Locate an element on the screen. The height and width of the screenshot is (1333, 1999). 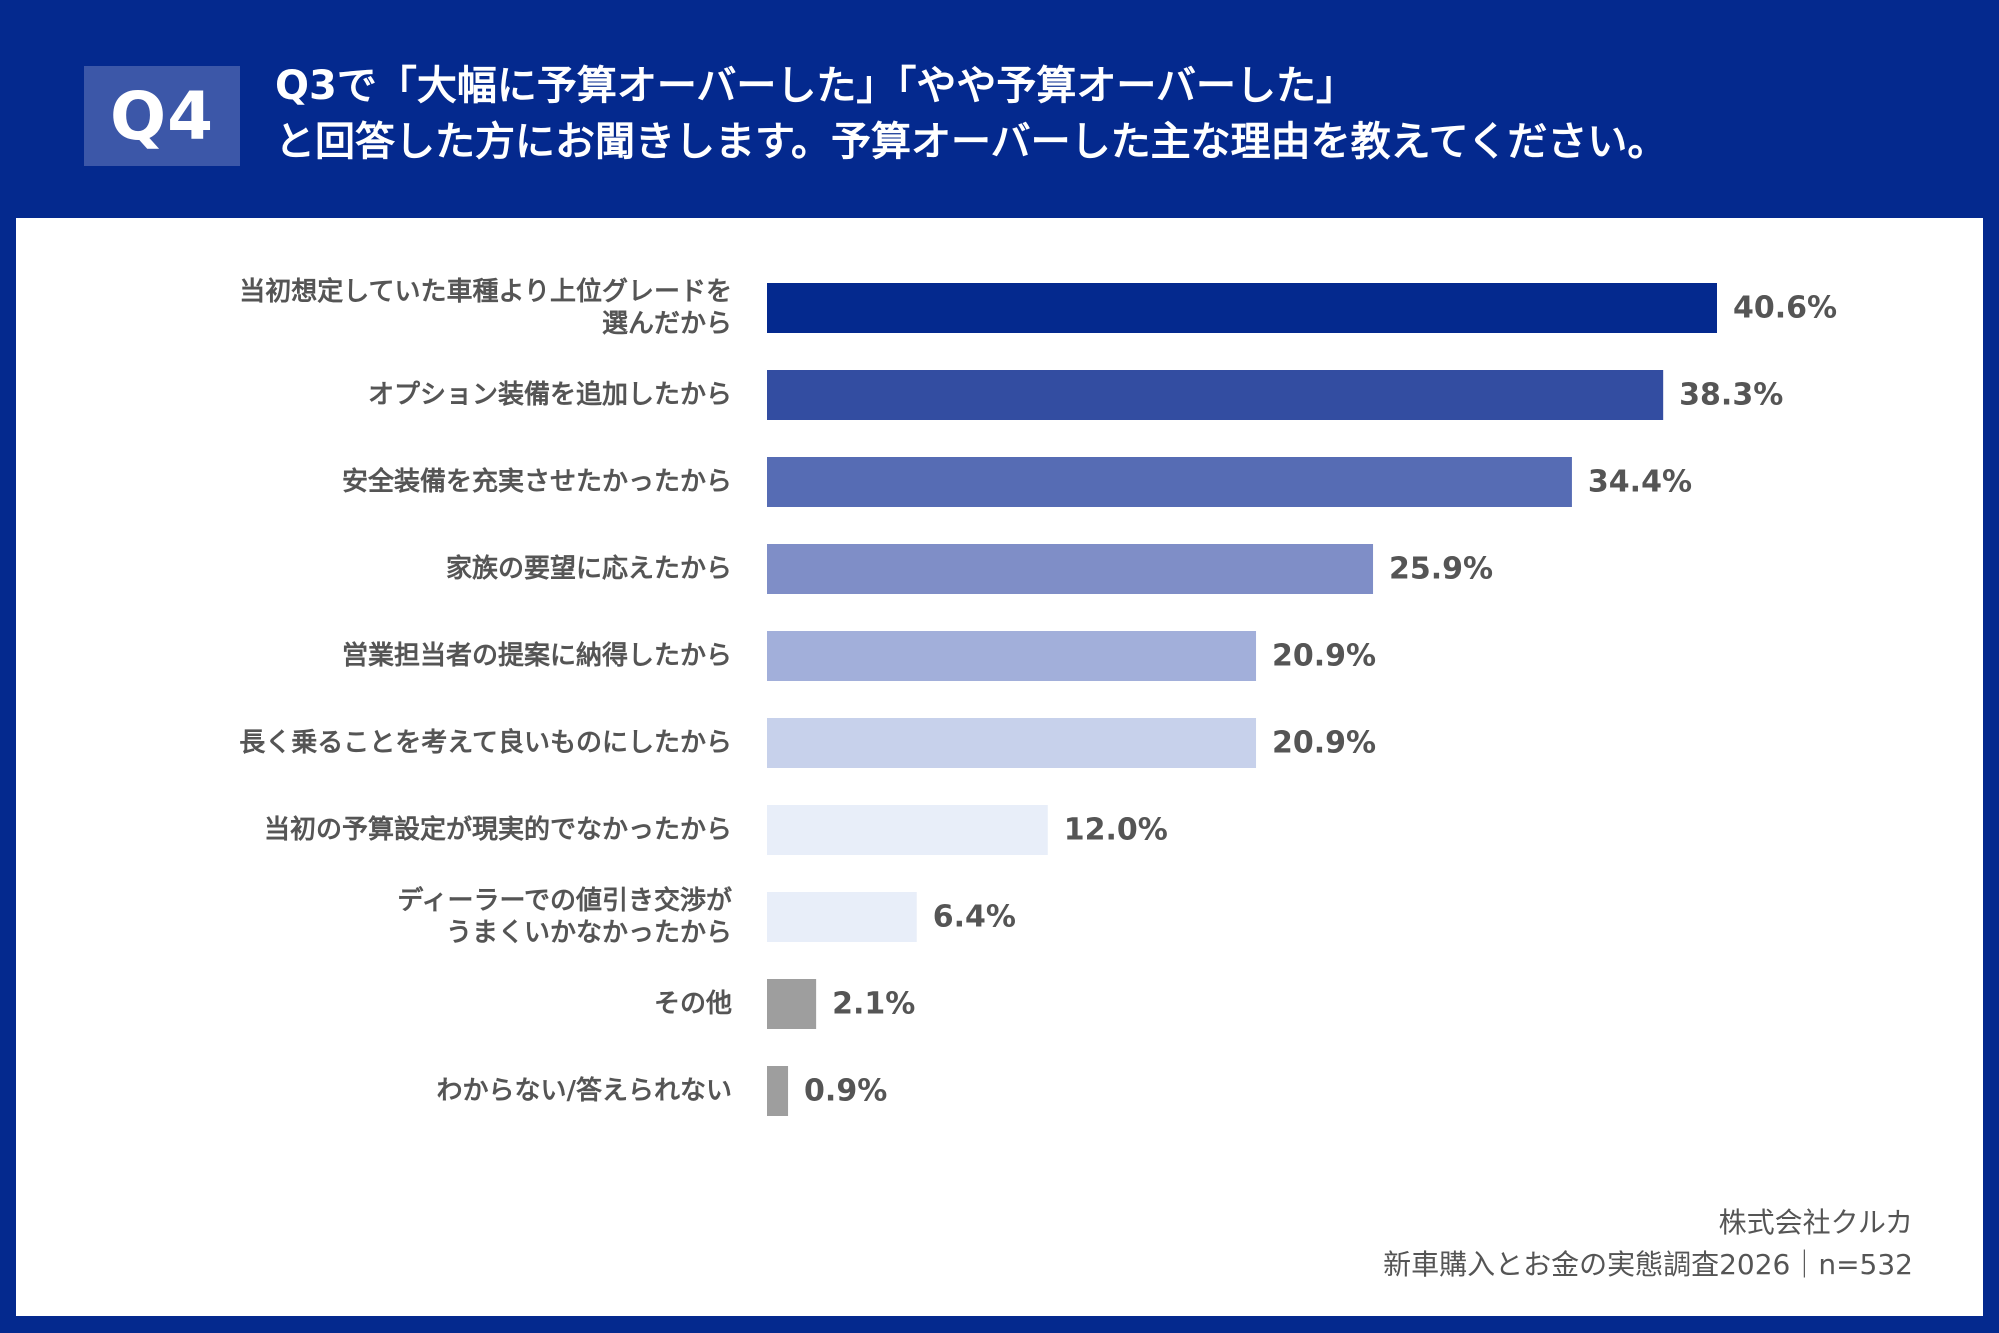
value-label-5: 20.9% is located at coordinates (1324, 743).